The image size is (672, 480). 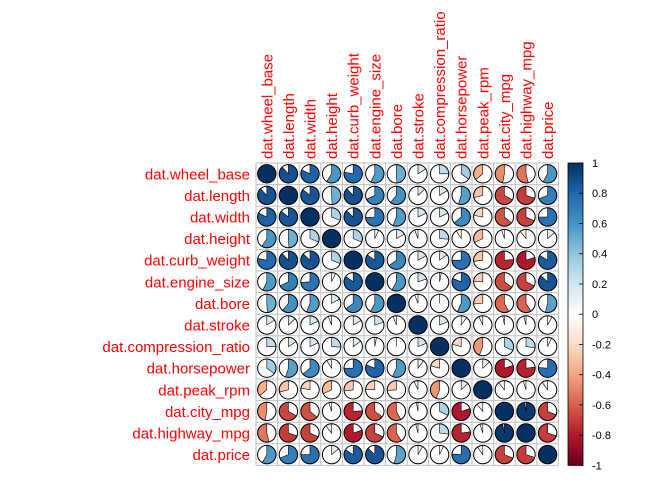 What do you see at coordinates (191, 434) in the screenshot?
I see `row-label: dat.highway_mpg` at bounding box center [191, 434].